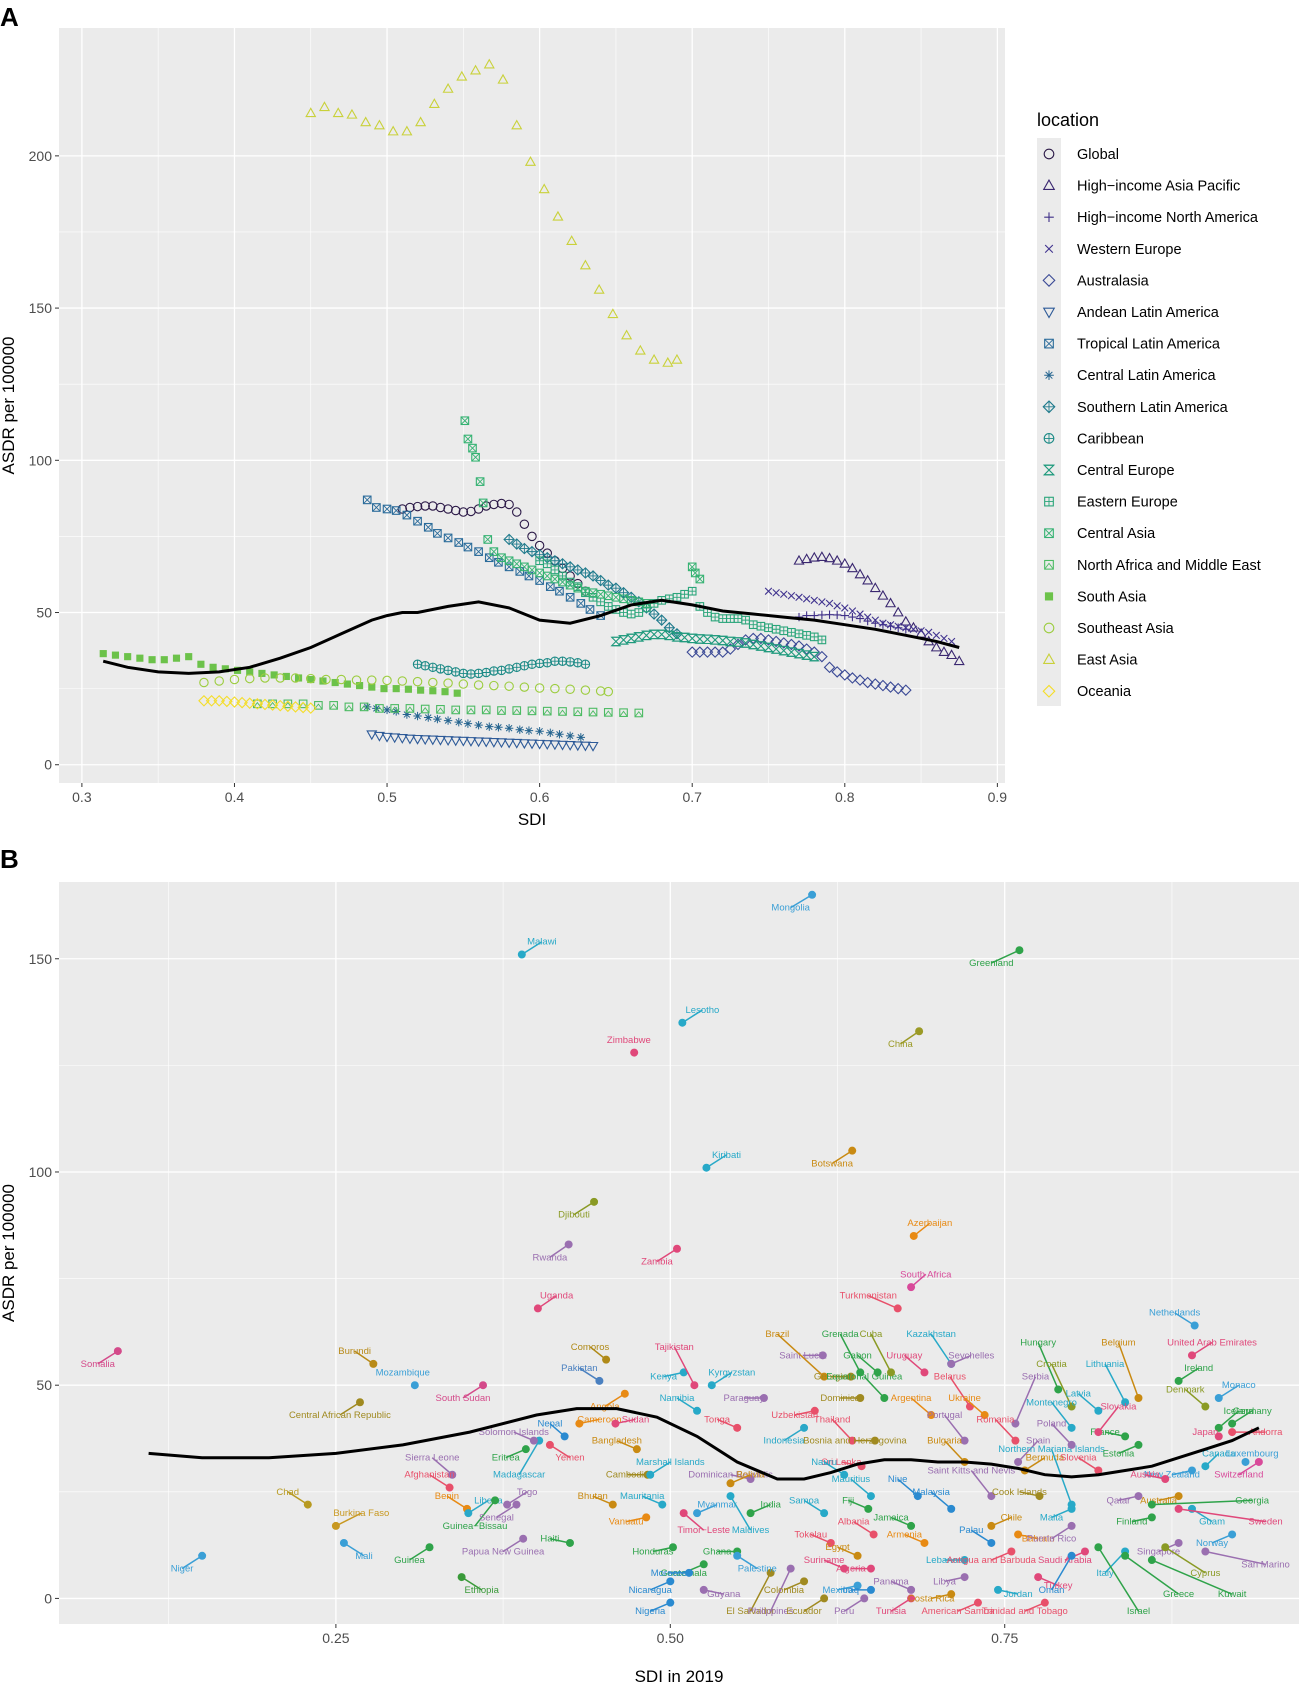 The image size is (1299, 1684). What do you see at coordinates (958, 1611) in the screenshot?
I see `label-american-samoa: American Samoa` at bounding box center [958, 1611].